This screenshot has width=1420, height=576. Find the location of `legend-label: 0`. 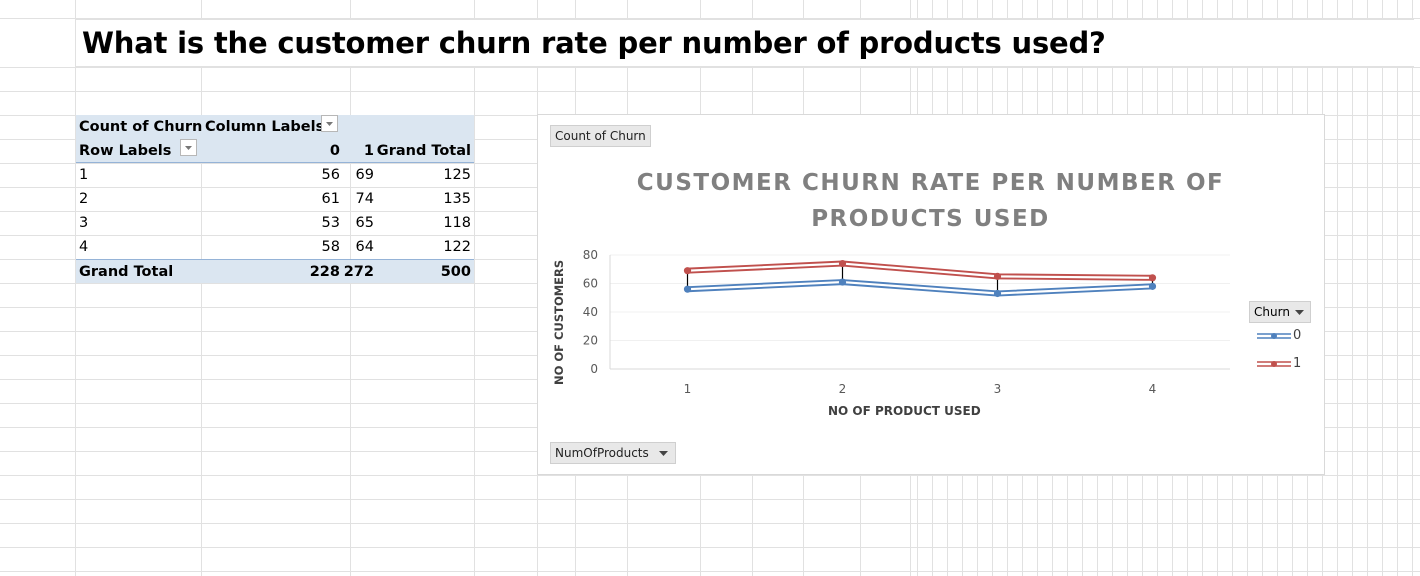

legend-label: 0 is located at coordinates (1297, 335).